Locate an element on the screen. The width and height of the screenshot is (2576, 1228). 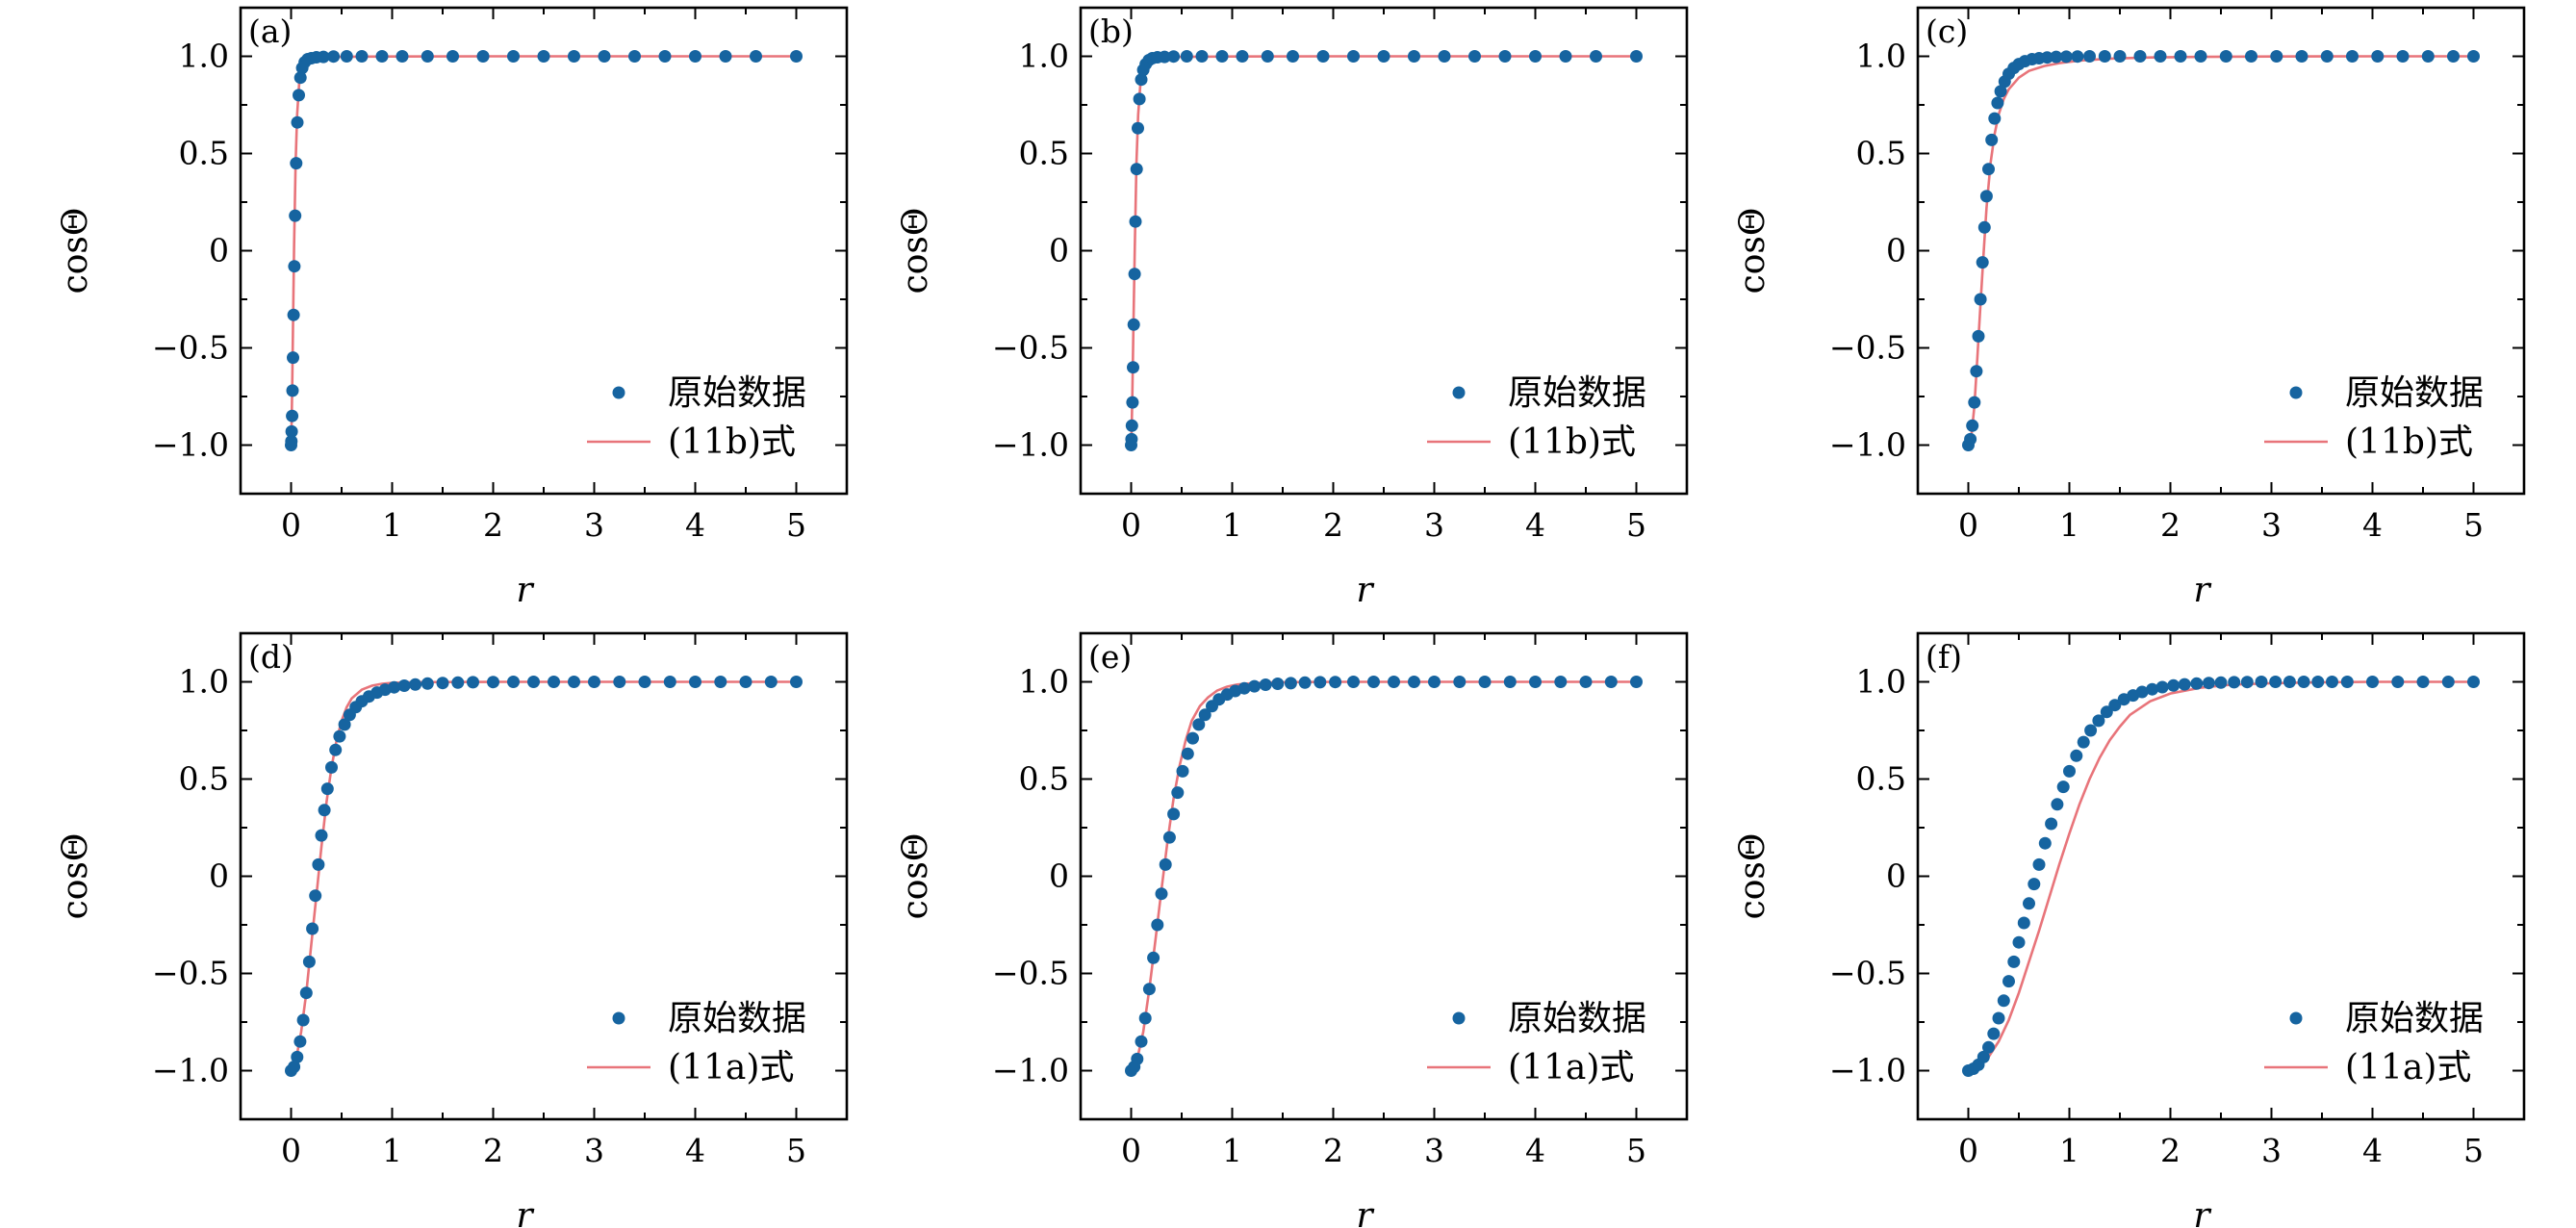
y-tick-label: 0.5 is located at coordinates (1044, 779).